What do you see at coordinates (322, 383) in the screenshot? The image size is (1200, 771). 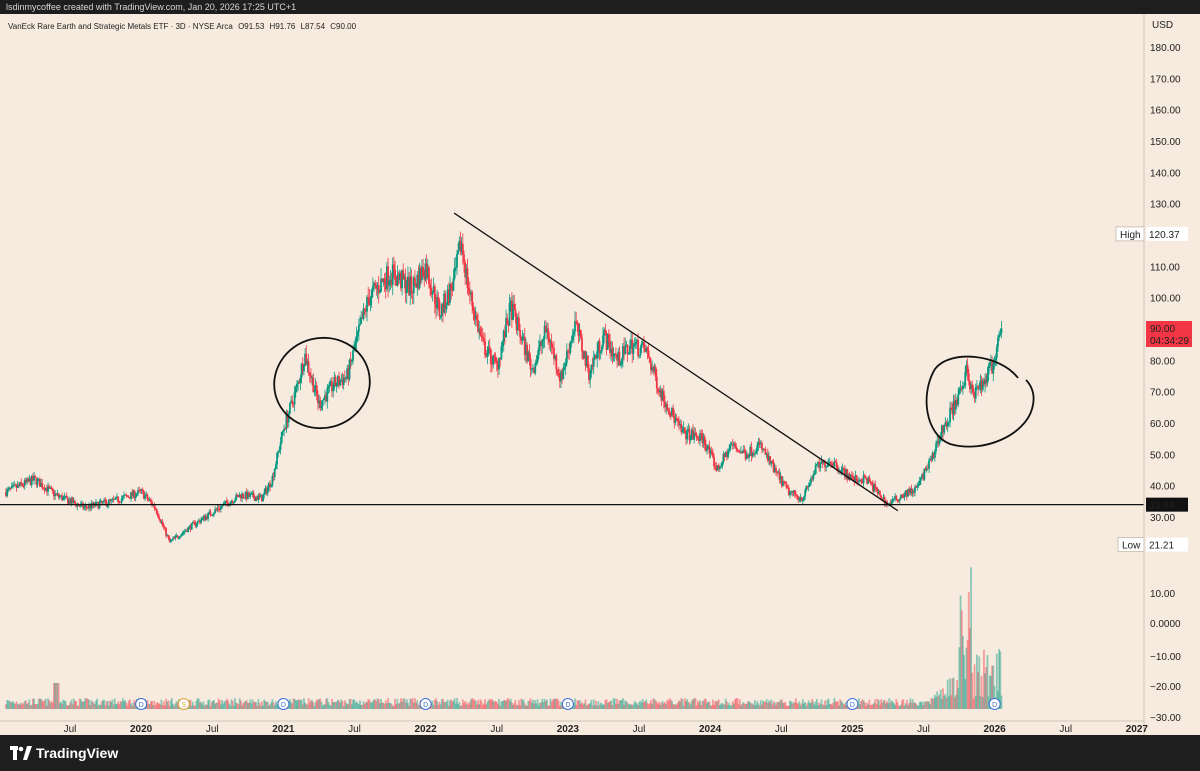 I see `circle-annotation-2021` at bounding box center [322, 383].